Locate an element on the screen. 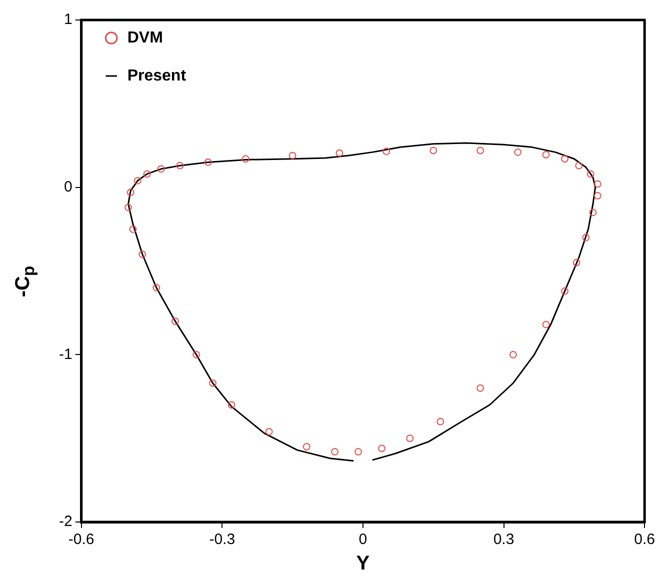 The image size is (666, 584). y-tick-label: 0 is located at coordinates (68, 187).